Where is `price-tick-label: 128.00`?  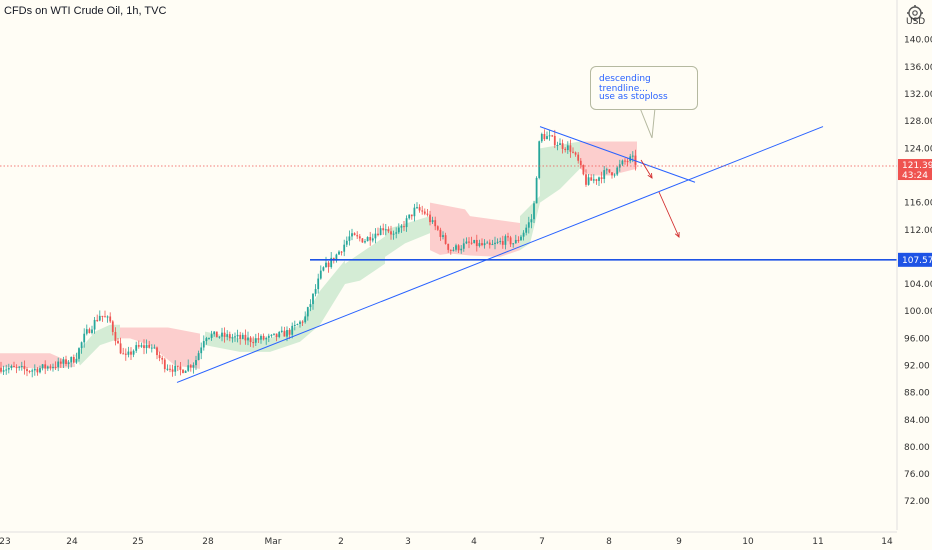 price-tick-label: 128.00 is located at coordinates (918, 122).